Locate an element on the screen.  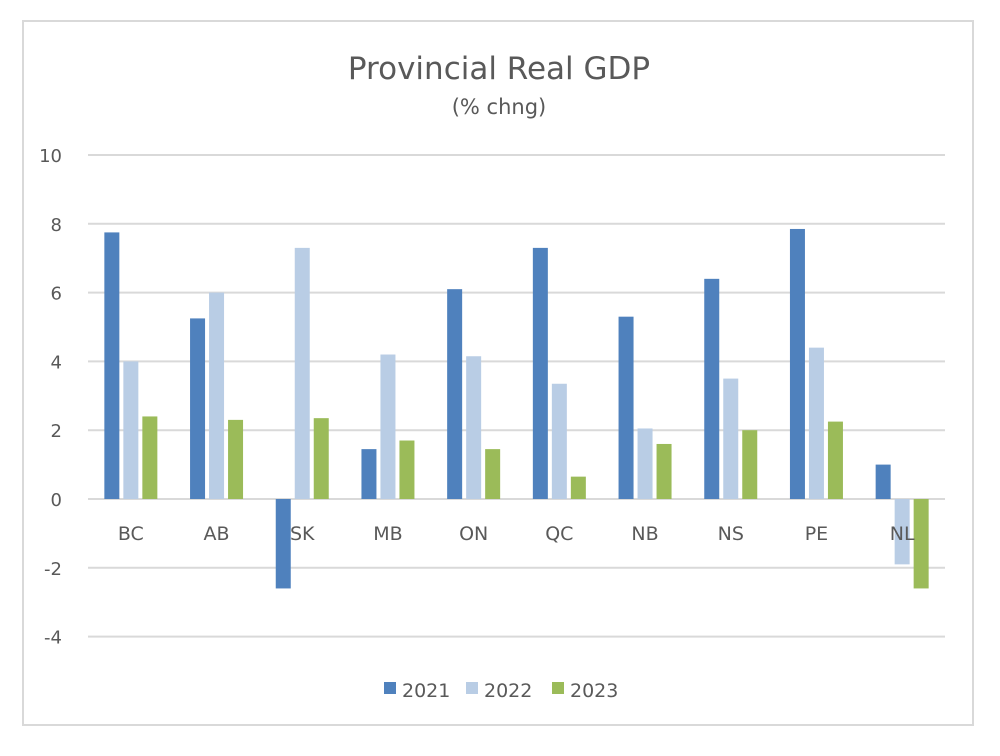
bar-NL-2022 is located at coordinates (902, 532).